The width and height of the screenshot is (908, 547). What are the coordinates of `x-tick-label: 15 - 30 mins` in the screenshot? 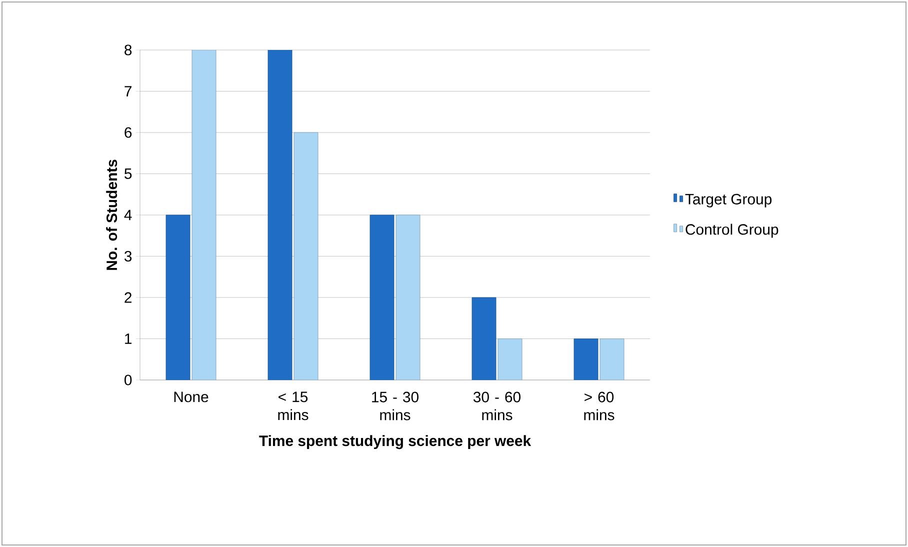 It's located at (395, 406).